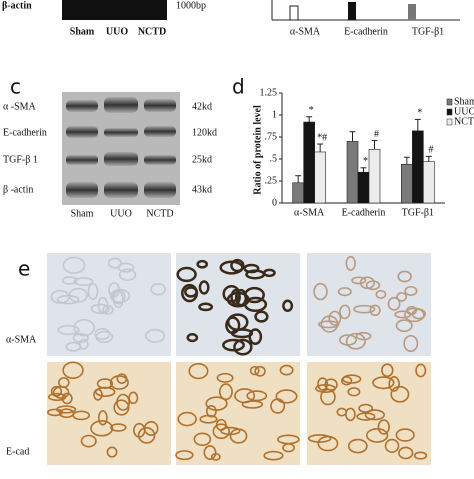 The image size is (474, 479). What do you see at coordinates (25, 132) in the screenshot?
I see `protein-label: E-cadherin` at bounding box center [25, 132].